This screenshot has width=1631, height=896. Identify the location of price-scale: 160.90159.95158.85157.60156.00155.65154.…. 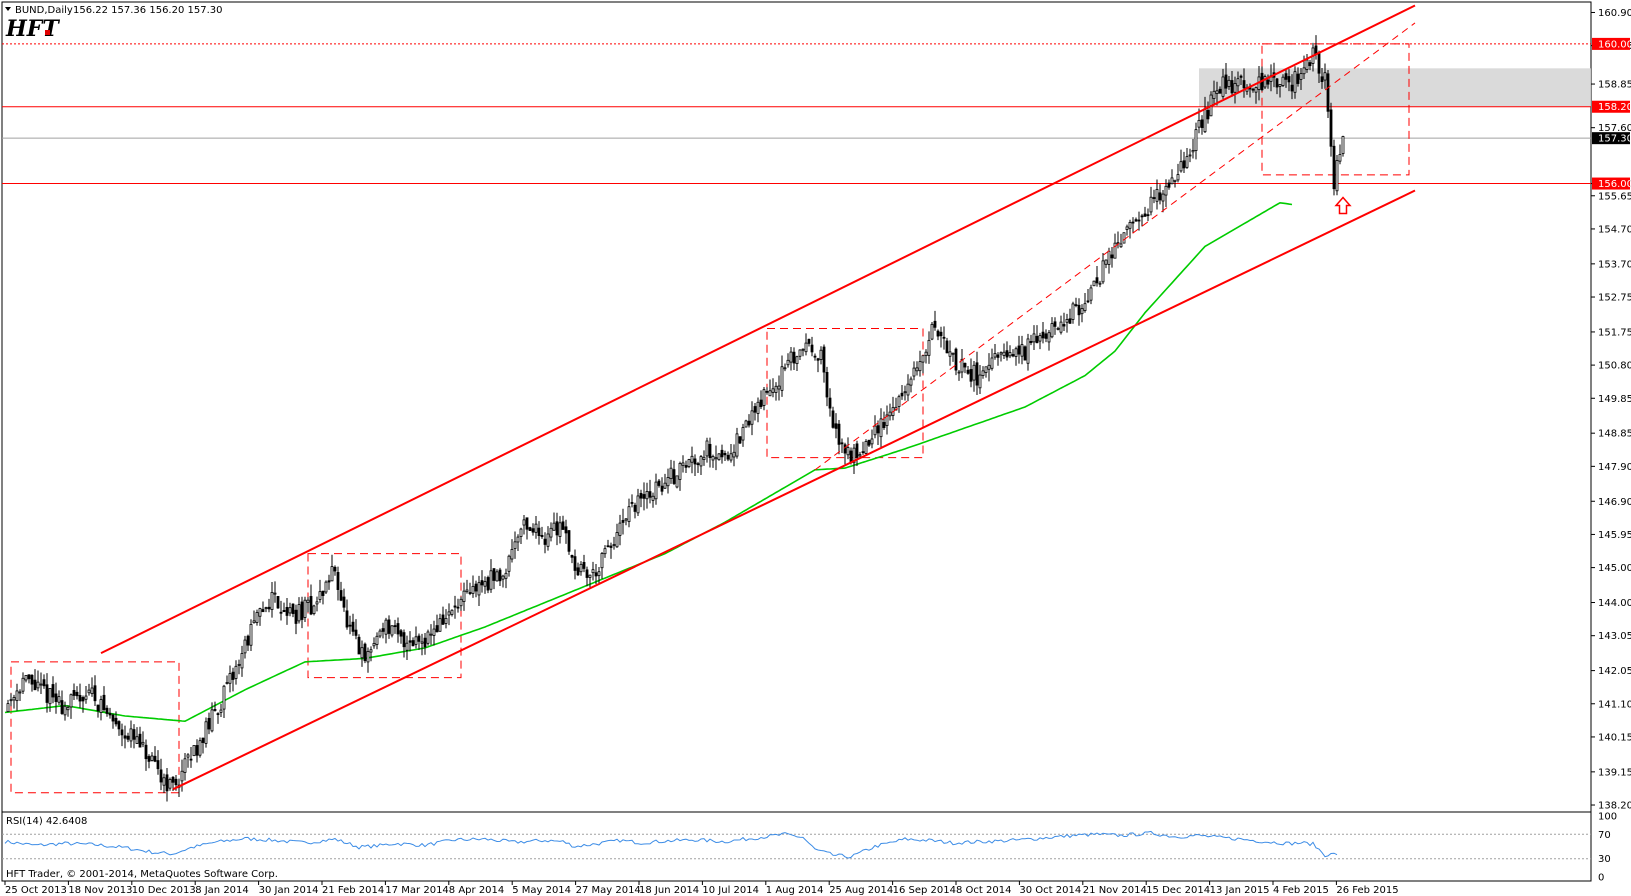
(1611, 410).